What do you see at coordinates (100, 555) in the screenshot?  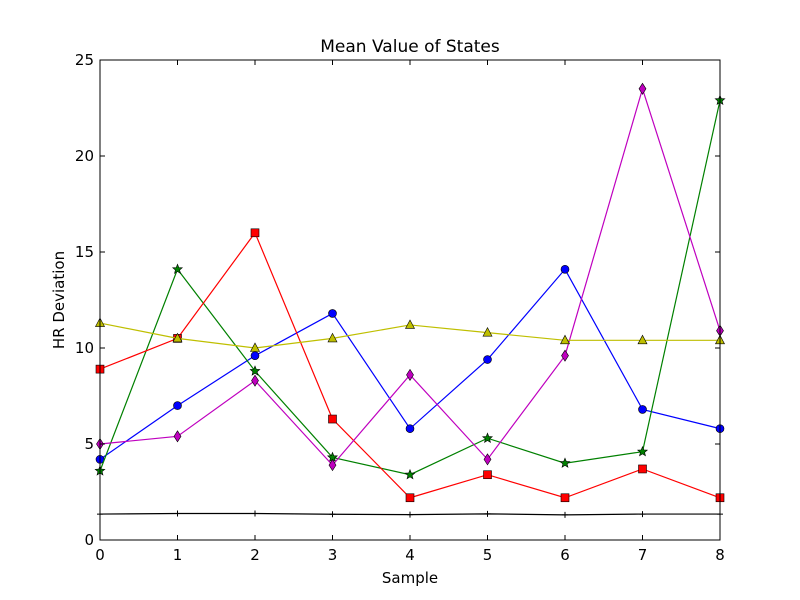 I see `x-tick-label: 0` at bounding box center [100, 555].